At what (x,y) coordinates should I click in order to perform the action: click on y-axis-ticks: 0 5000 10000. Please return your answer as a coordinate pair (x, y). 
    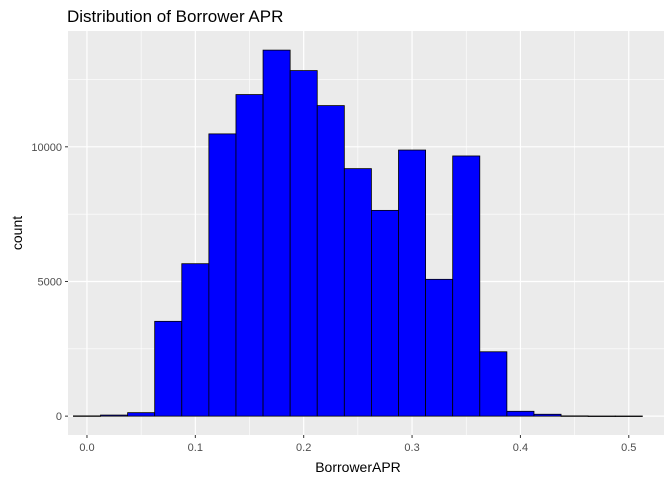
    Looking at the image, I should click on (49, 282).